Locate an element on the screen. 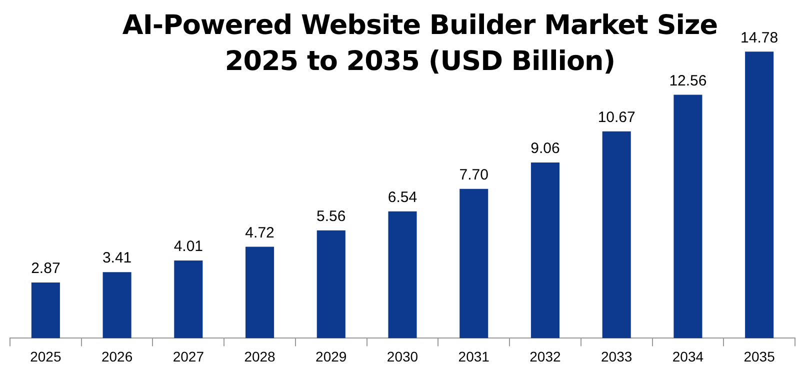  data-label: 4.72 is located at coordinates (259, 233).